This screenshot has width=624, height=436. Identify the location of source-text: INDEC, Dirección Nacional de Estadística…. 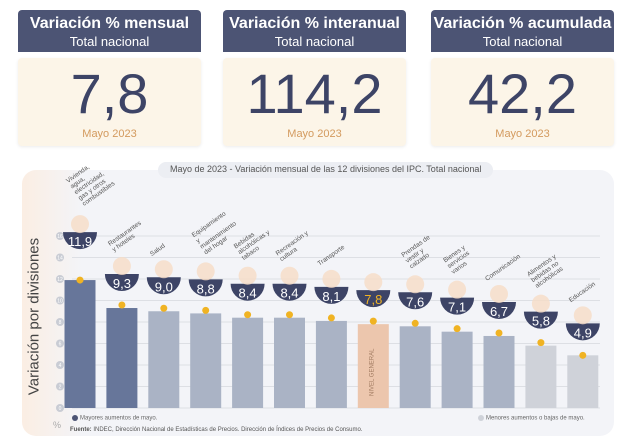
(228, 430).